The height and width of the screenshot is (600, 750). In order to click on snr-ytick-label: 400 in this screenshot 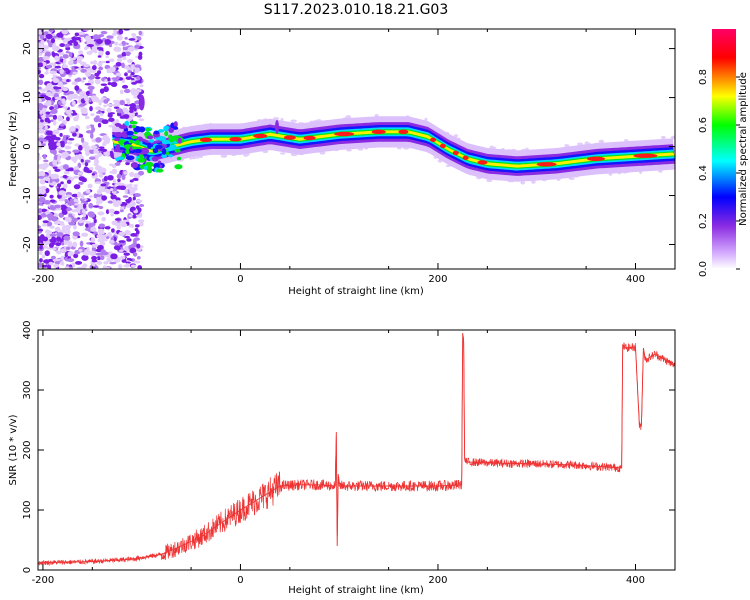, I will do `click(27, 329)`.